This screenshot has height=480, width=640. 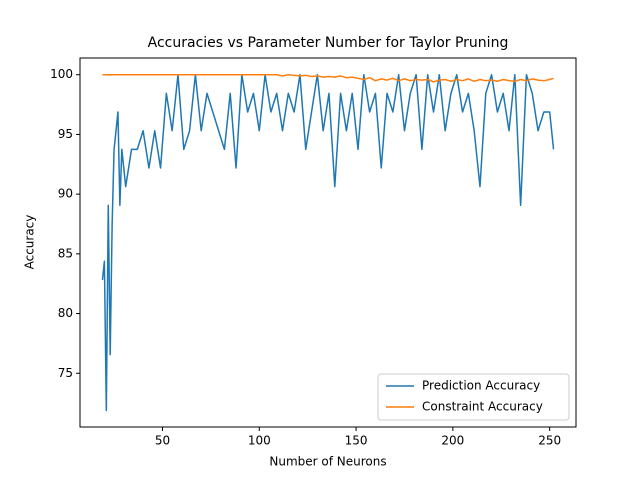 I want to click on series-line, so click(x=328, y=78).